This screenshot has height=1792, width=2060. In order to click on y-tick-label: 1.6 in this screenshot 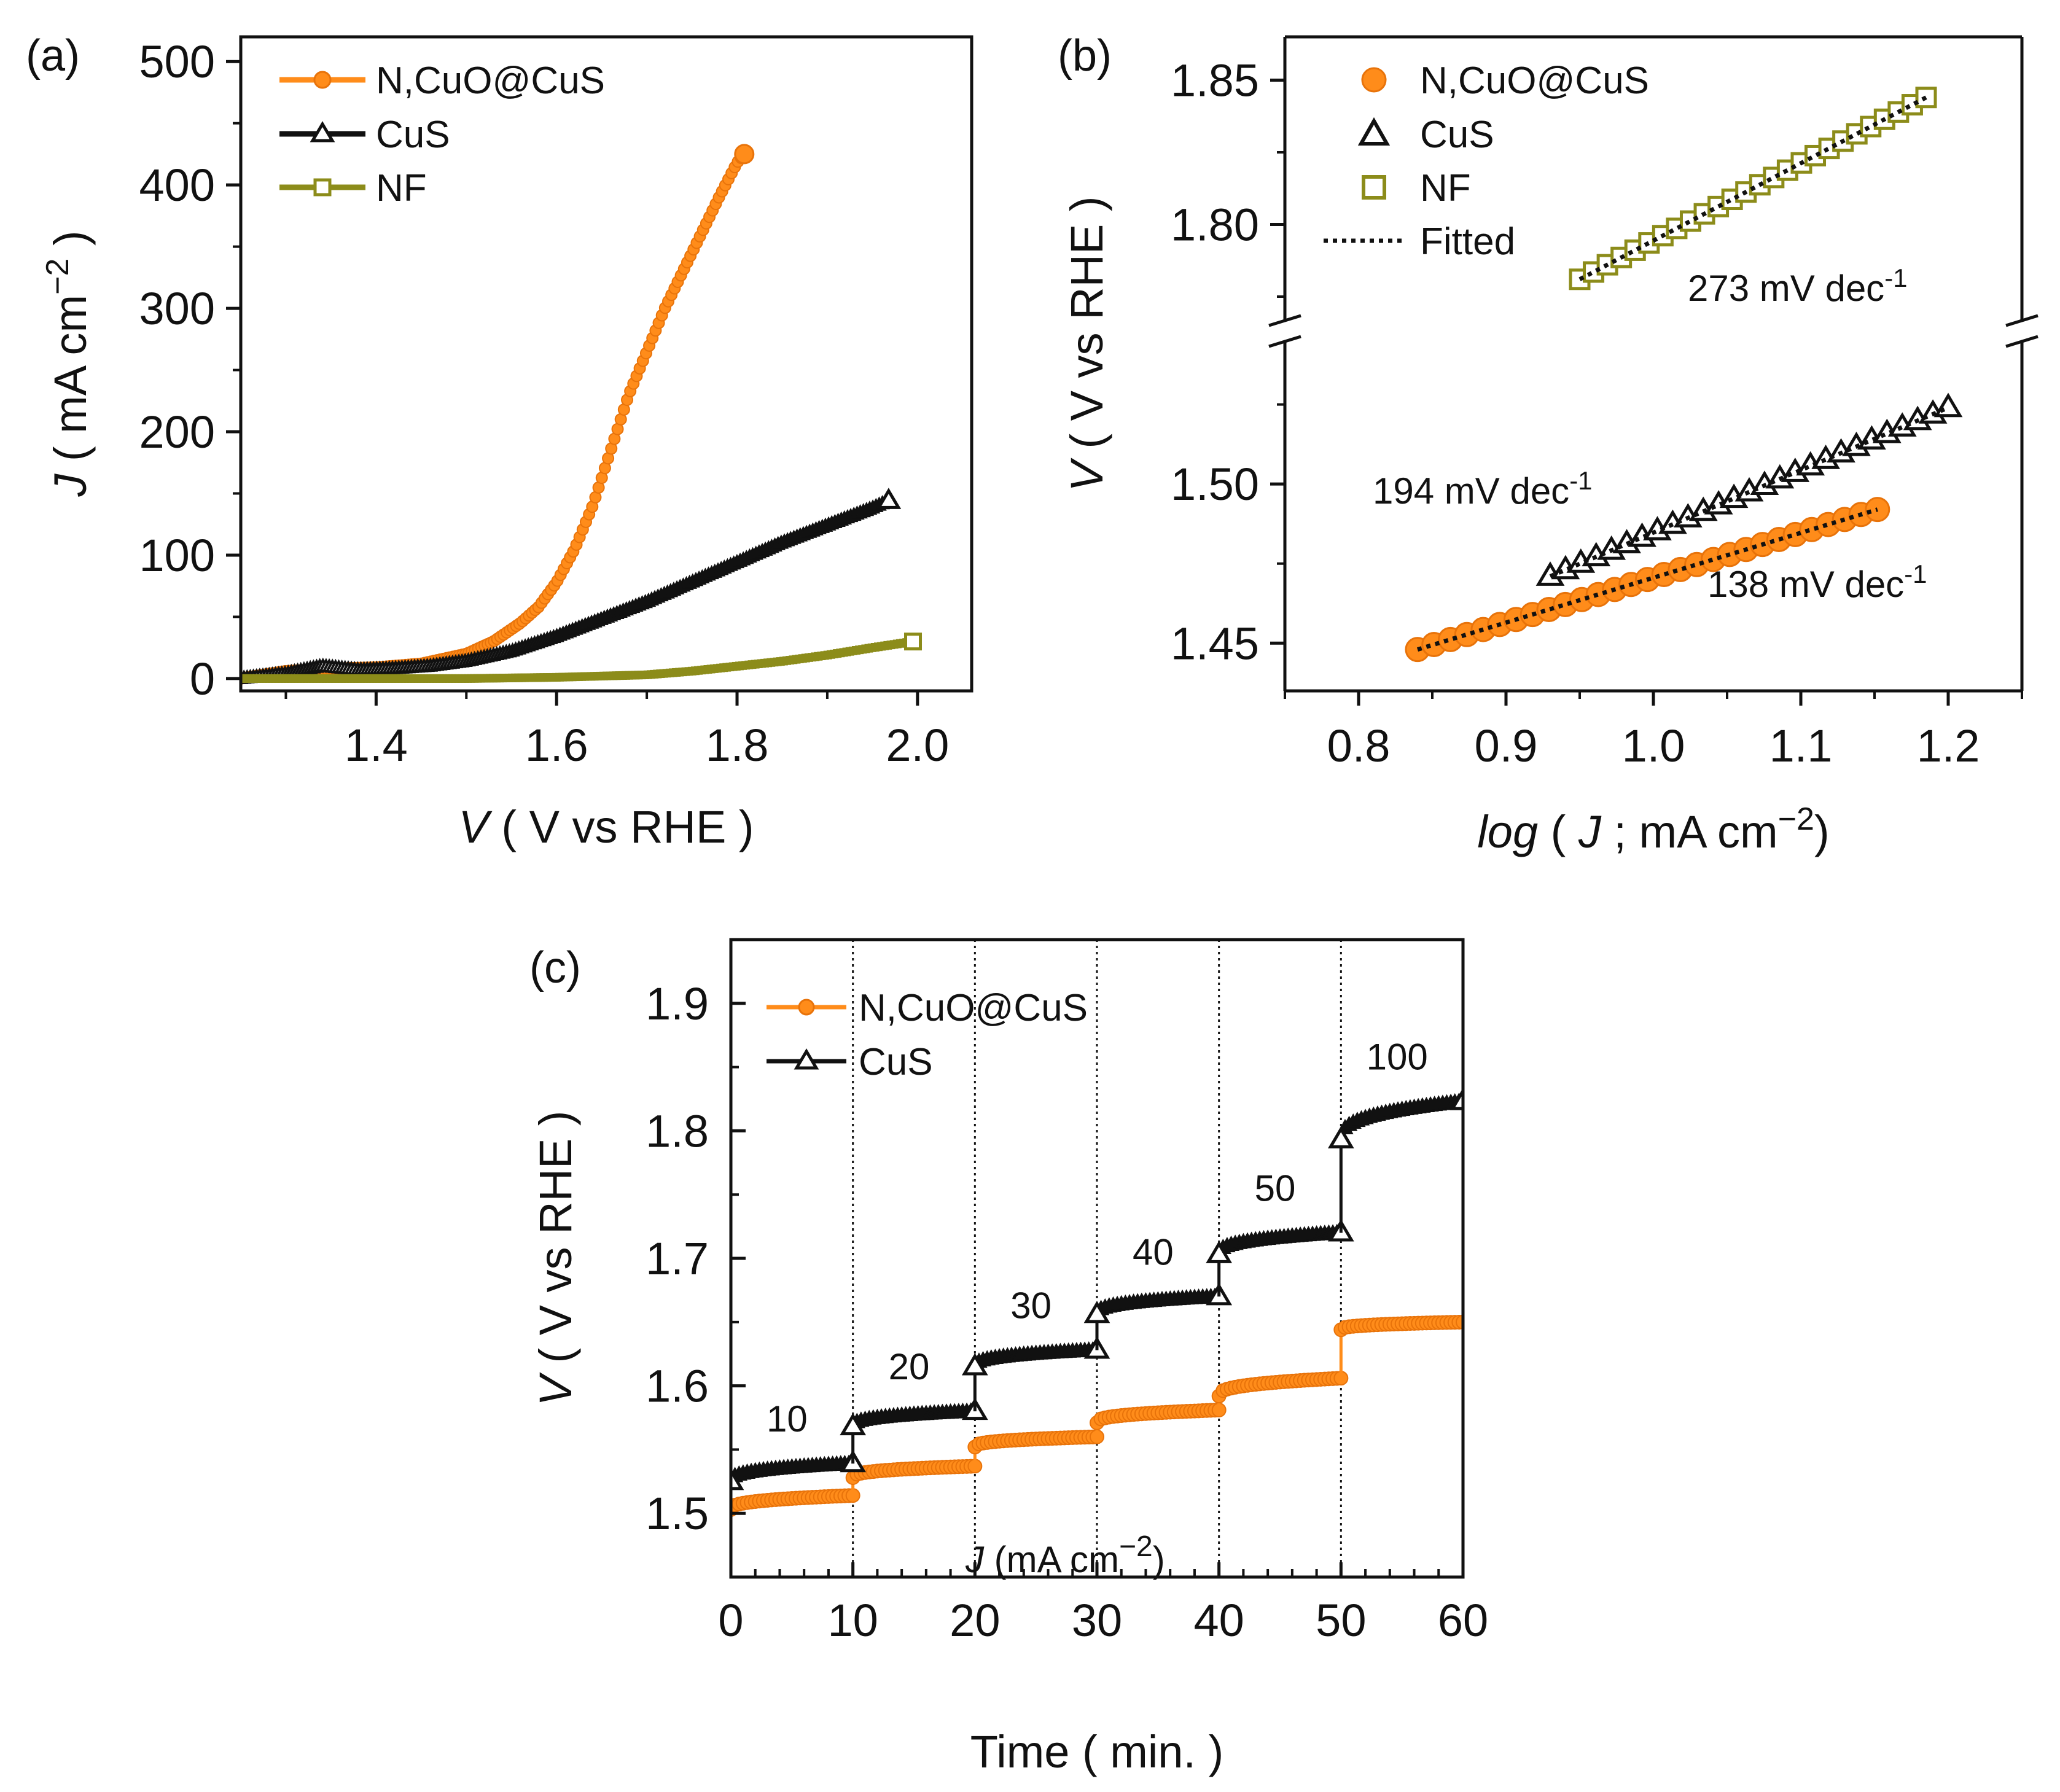, I will do `click(677, 1386)`.